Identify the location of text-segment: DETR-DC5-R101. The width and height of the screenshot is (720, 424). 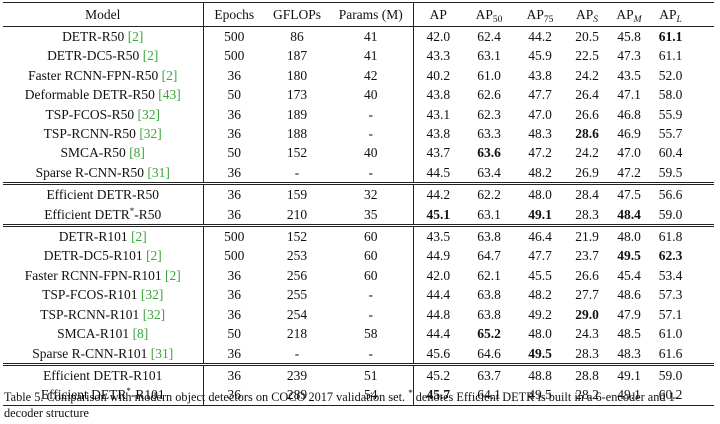
(95, 256).